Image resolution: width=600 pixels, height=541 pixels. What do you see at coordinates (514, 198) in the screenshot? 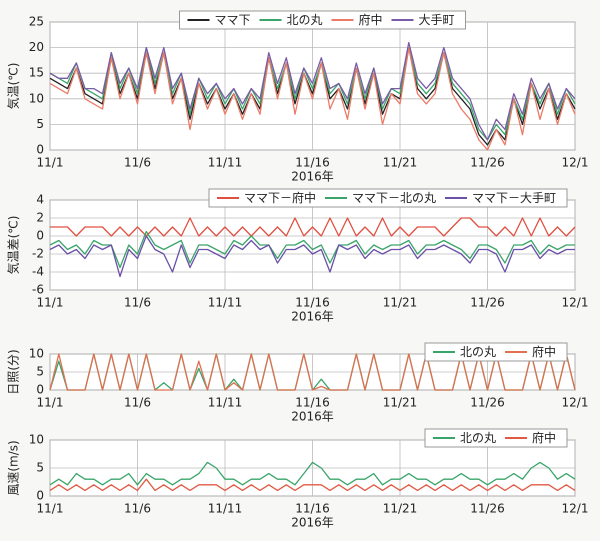
I see `legend-label: ママ下－大手町` at bounding box center [514, 198].